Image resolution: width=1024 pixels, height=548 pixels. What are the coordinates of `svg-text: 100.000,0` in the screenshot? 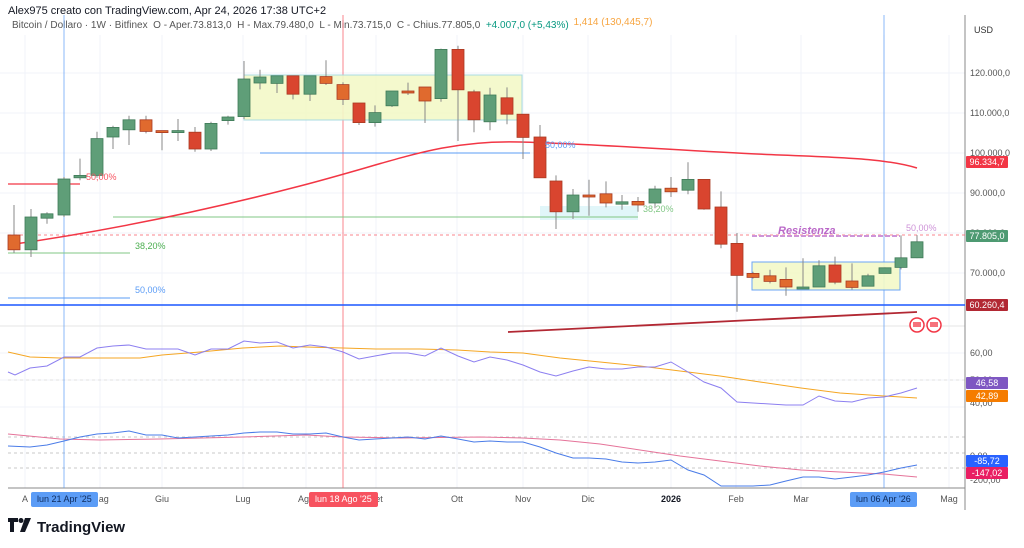 It's located at (990, 153).